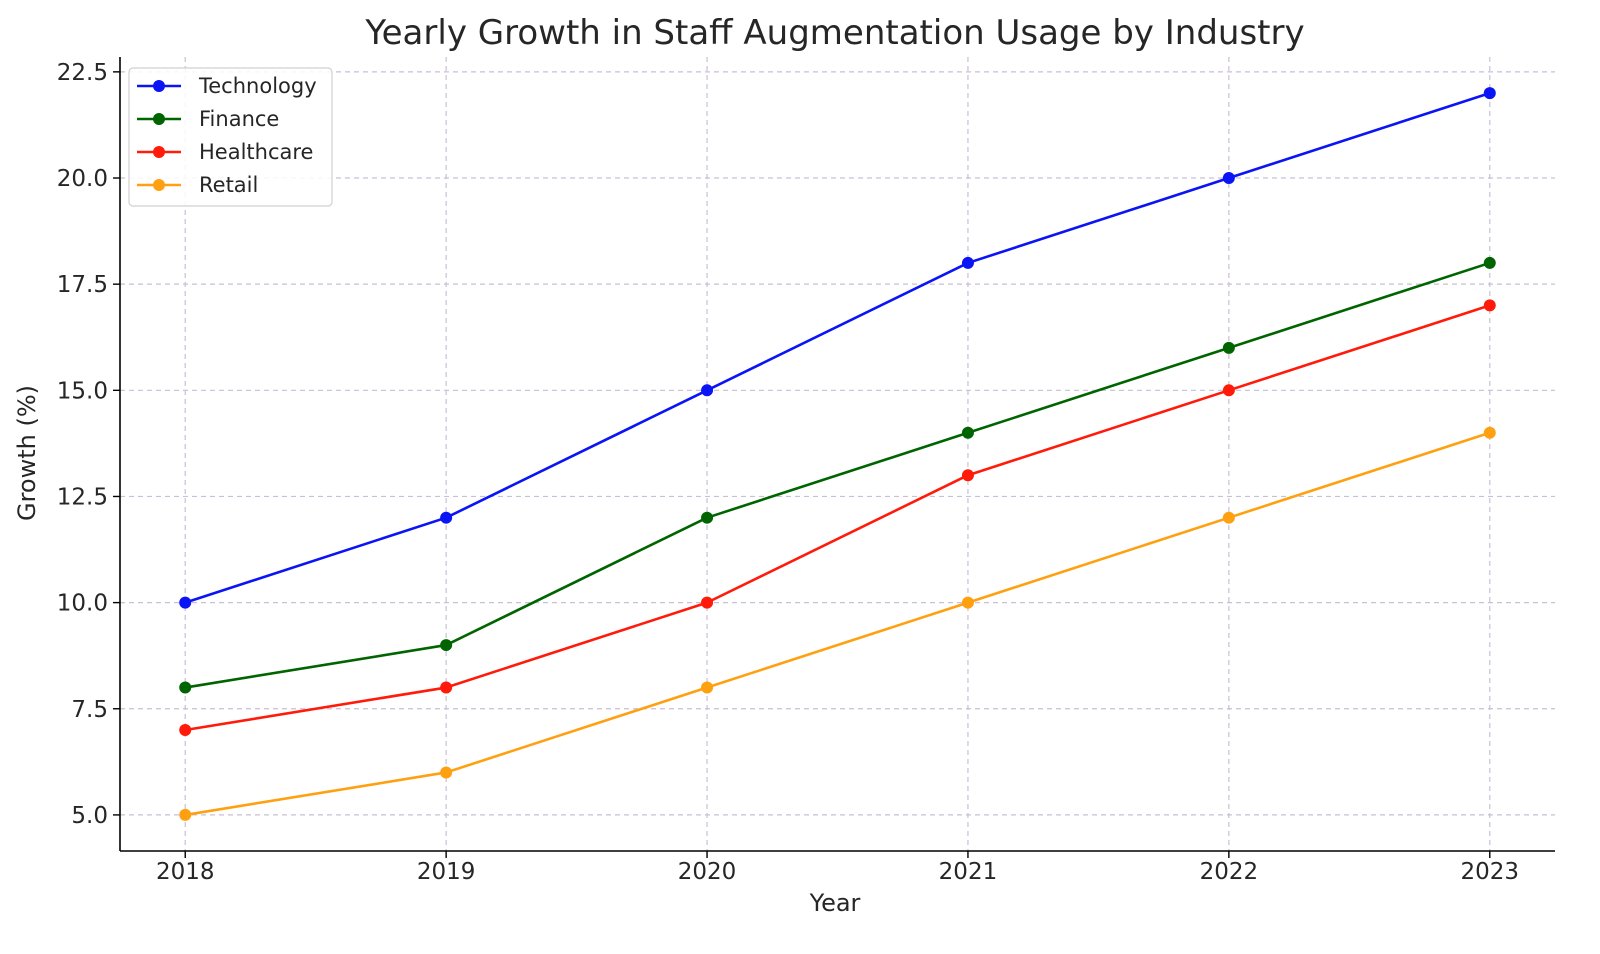  Describe the element at coordinates (82, 285) in the screenshot. I see `y-tick-label: 17.5` at that location.